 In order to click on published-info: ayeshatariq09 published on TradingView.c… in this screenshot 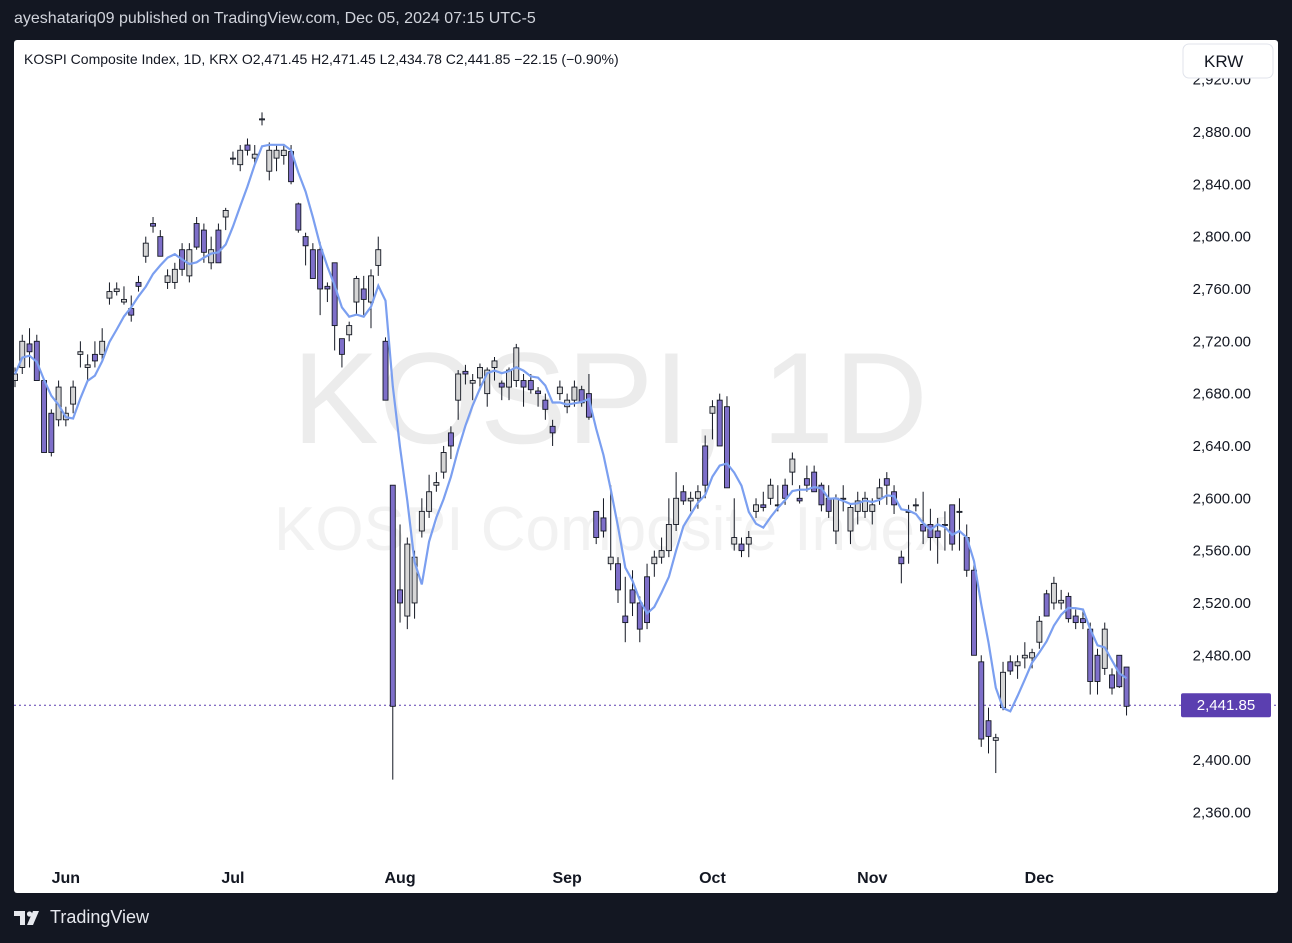, I will do `click(275, 18)`.